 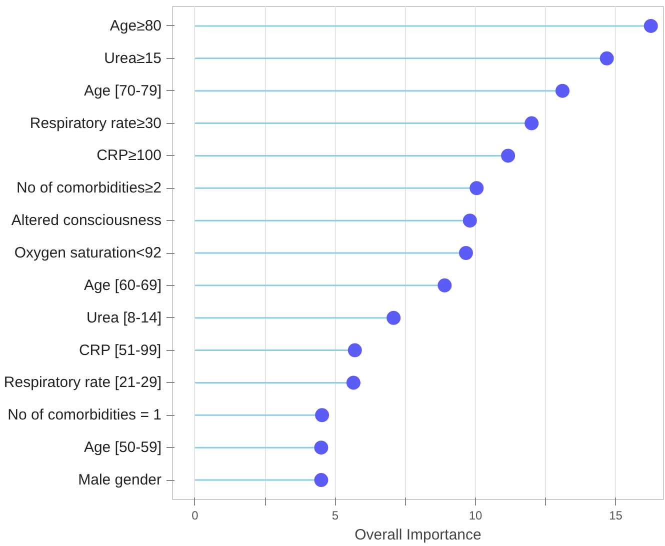 I want to click on x-tick-label: 0, so click(x=195, y=515).